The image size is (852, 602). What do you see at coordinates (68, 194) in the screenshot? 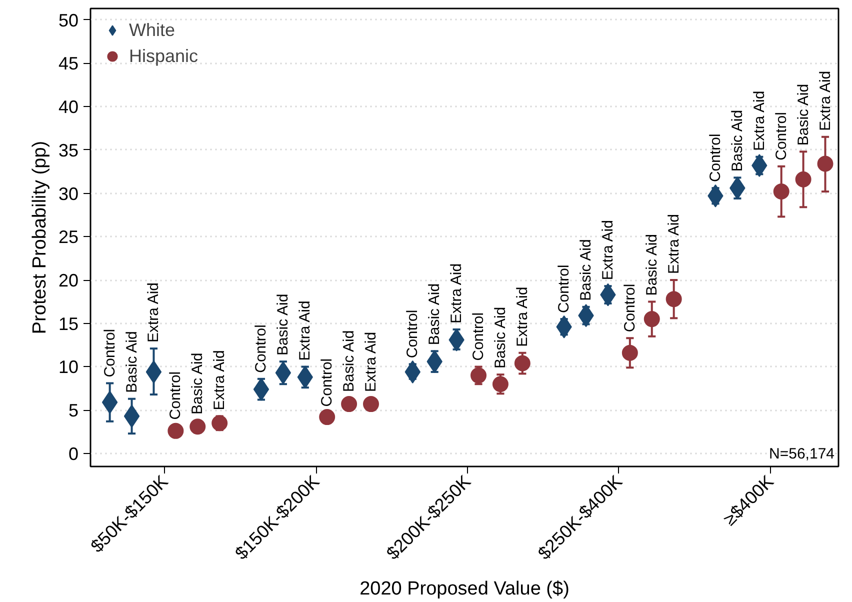
I see `y-tick-label: 30` at bounding box center [68, 194].